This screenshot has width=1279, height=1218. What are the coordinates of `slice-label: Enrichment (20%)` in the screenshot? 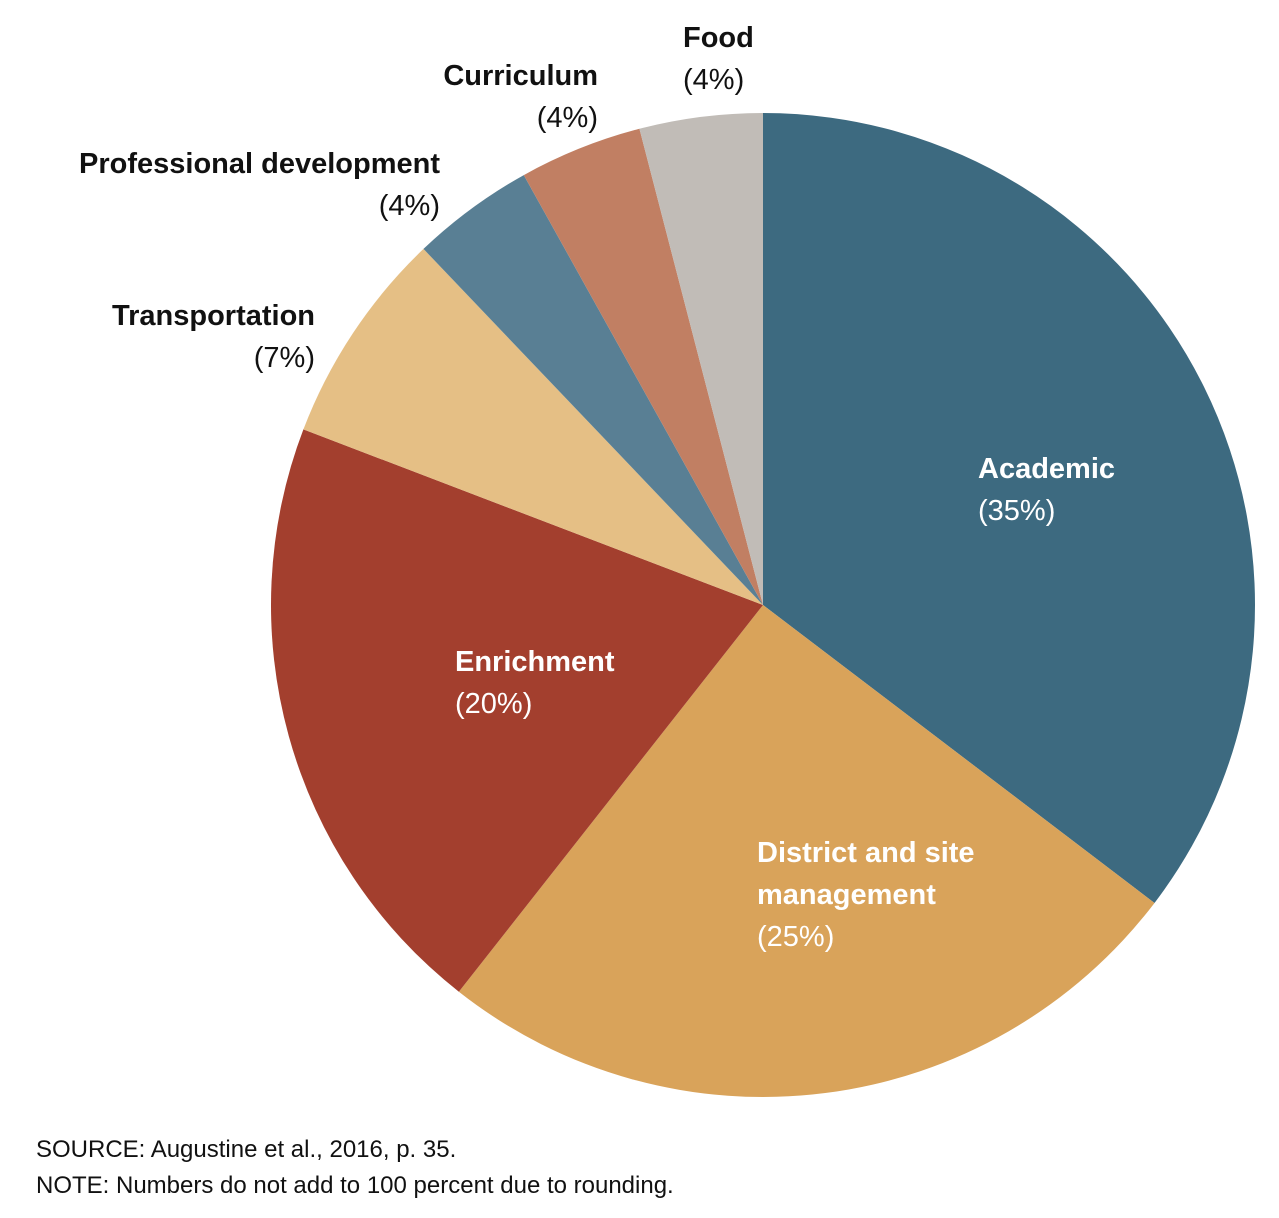 It's located at (605, 683).